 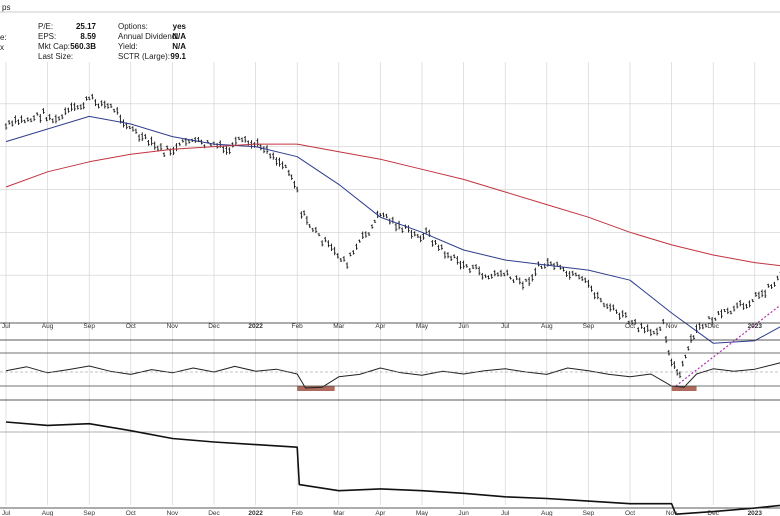 What do you see at coordinates (88, 36) in the screenshot?
I see `eps-value: 8.59` at bounding box center [88, 36].